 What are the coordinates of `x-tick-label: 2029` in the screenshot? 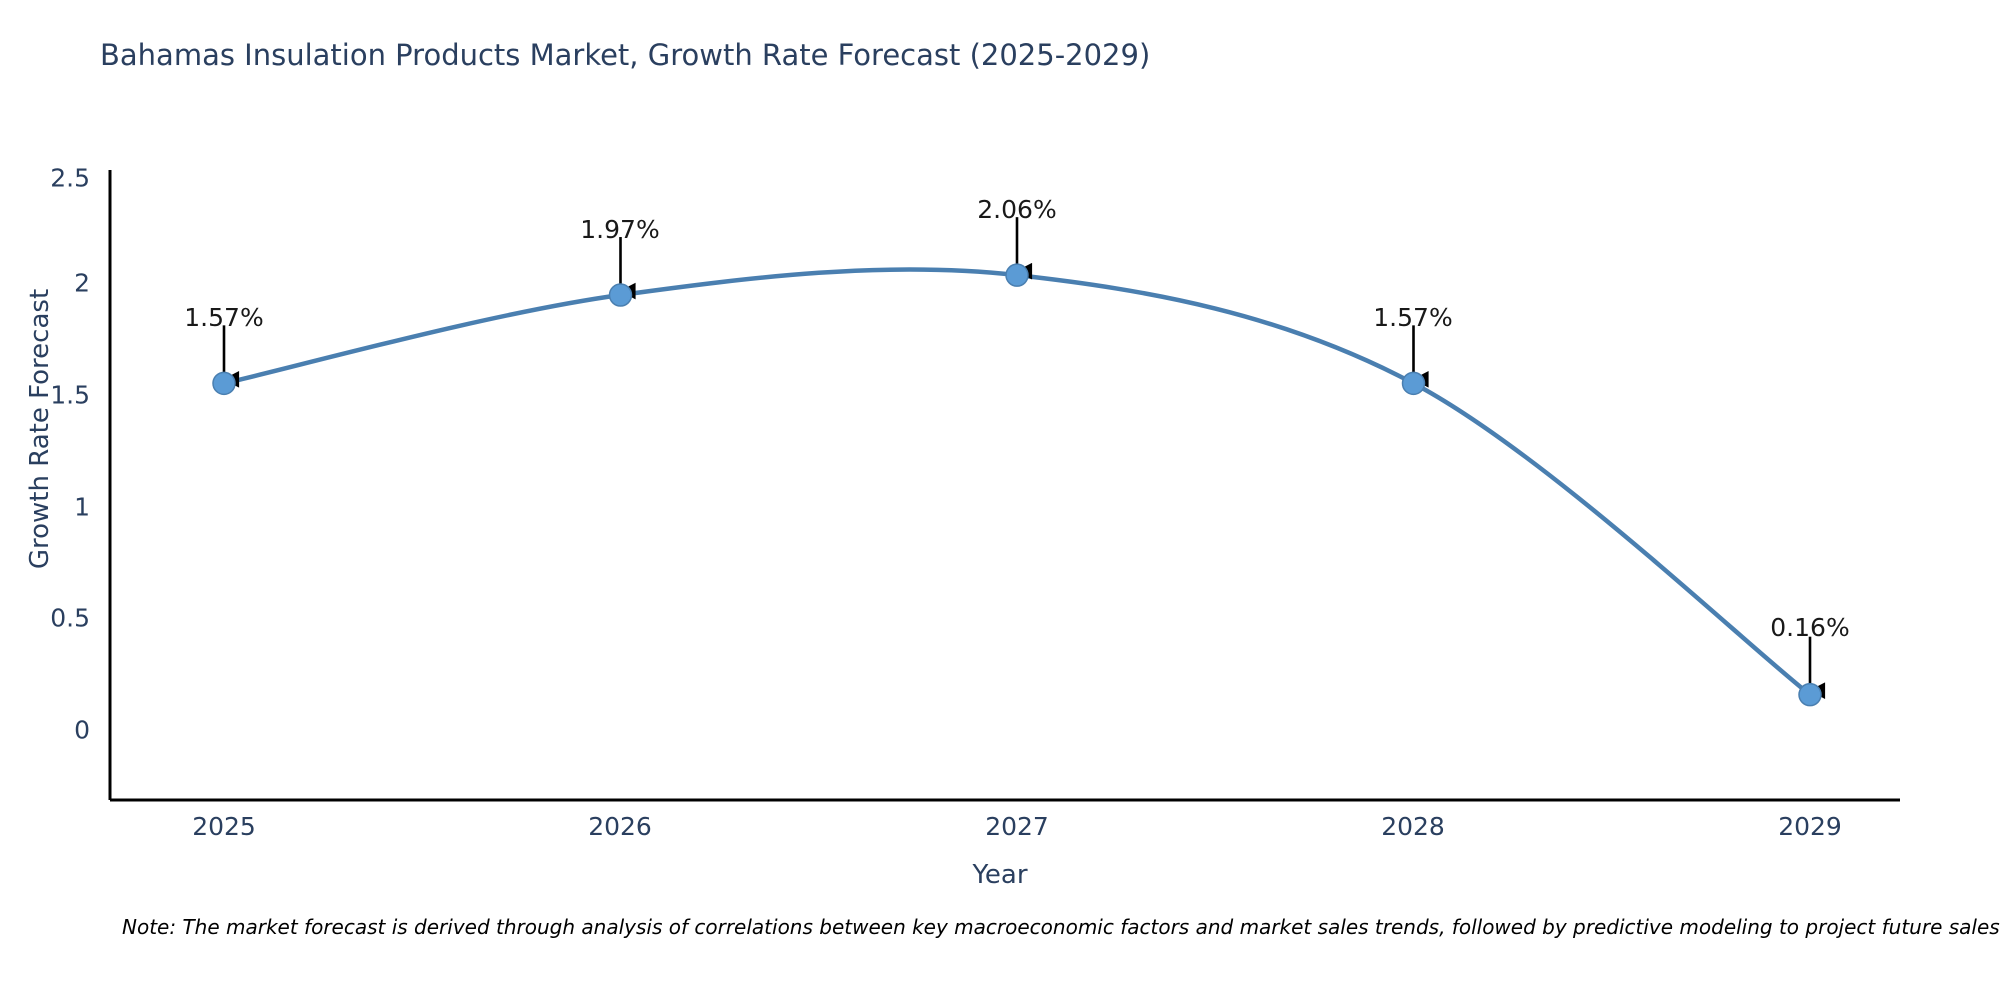 It's located at (1810, 826).